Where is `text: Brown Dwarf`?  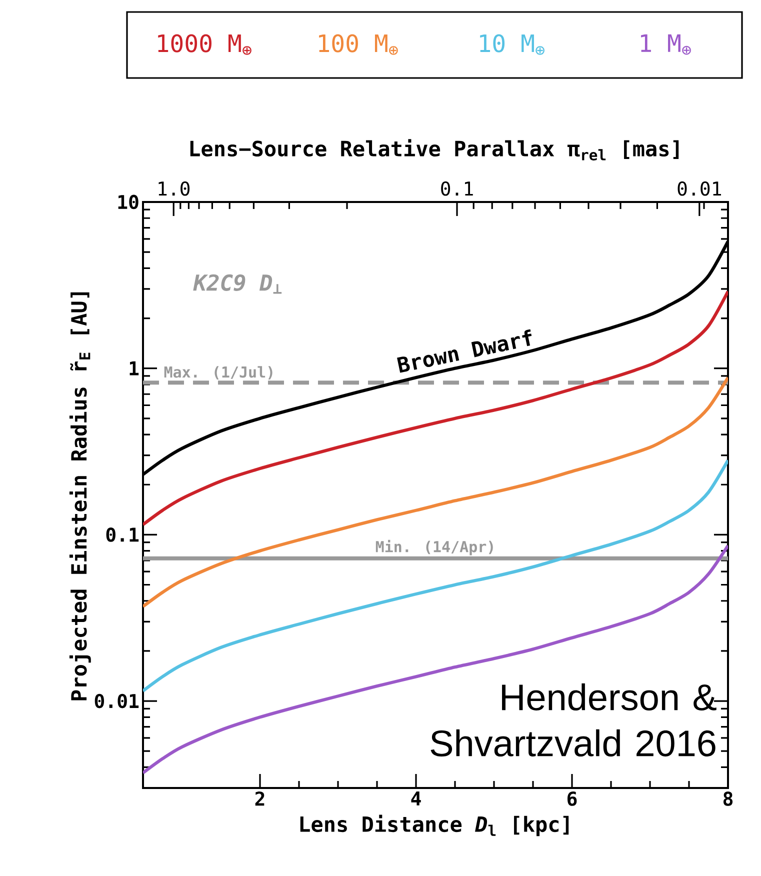 text: Brown Dwarf is located at coordinates (464, 351).